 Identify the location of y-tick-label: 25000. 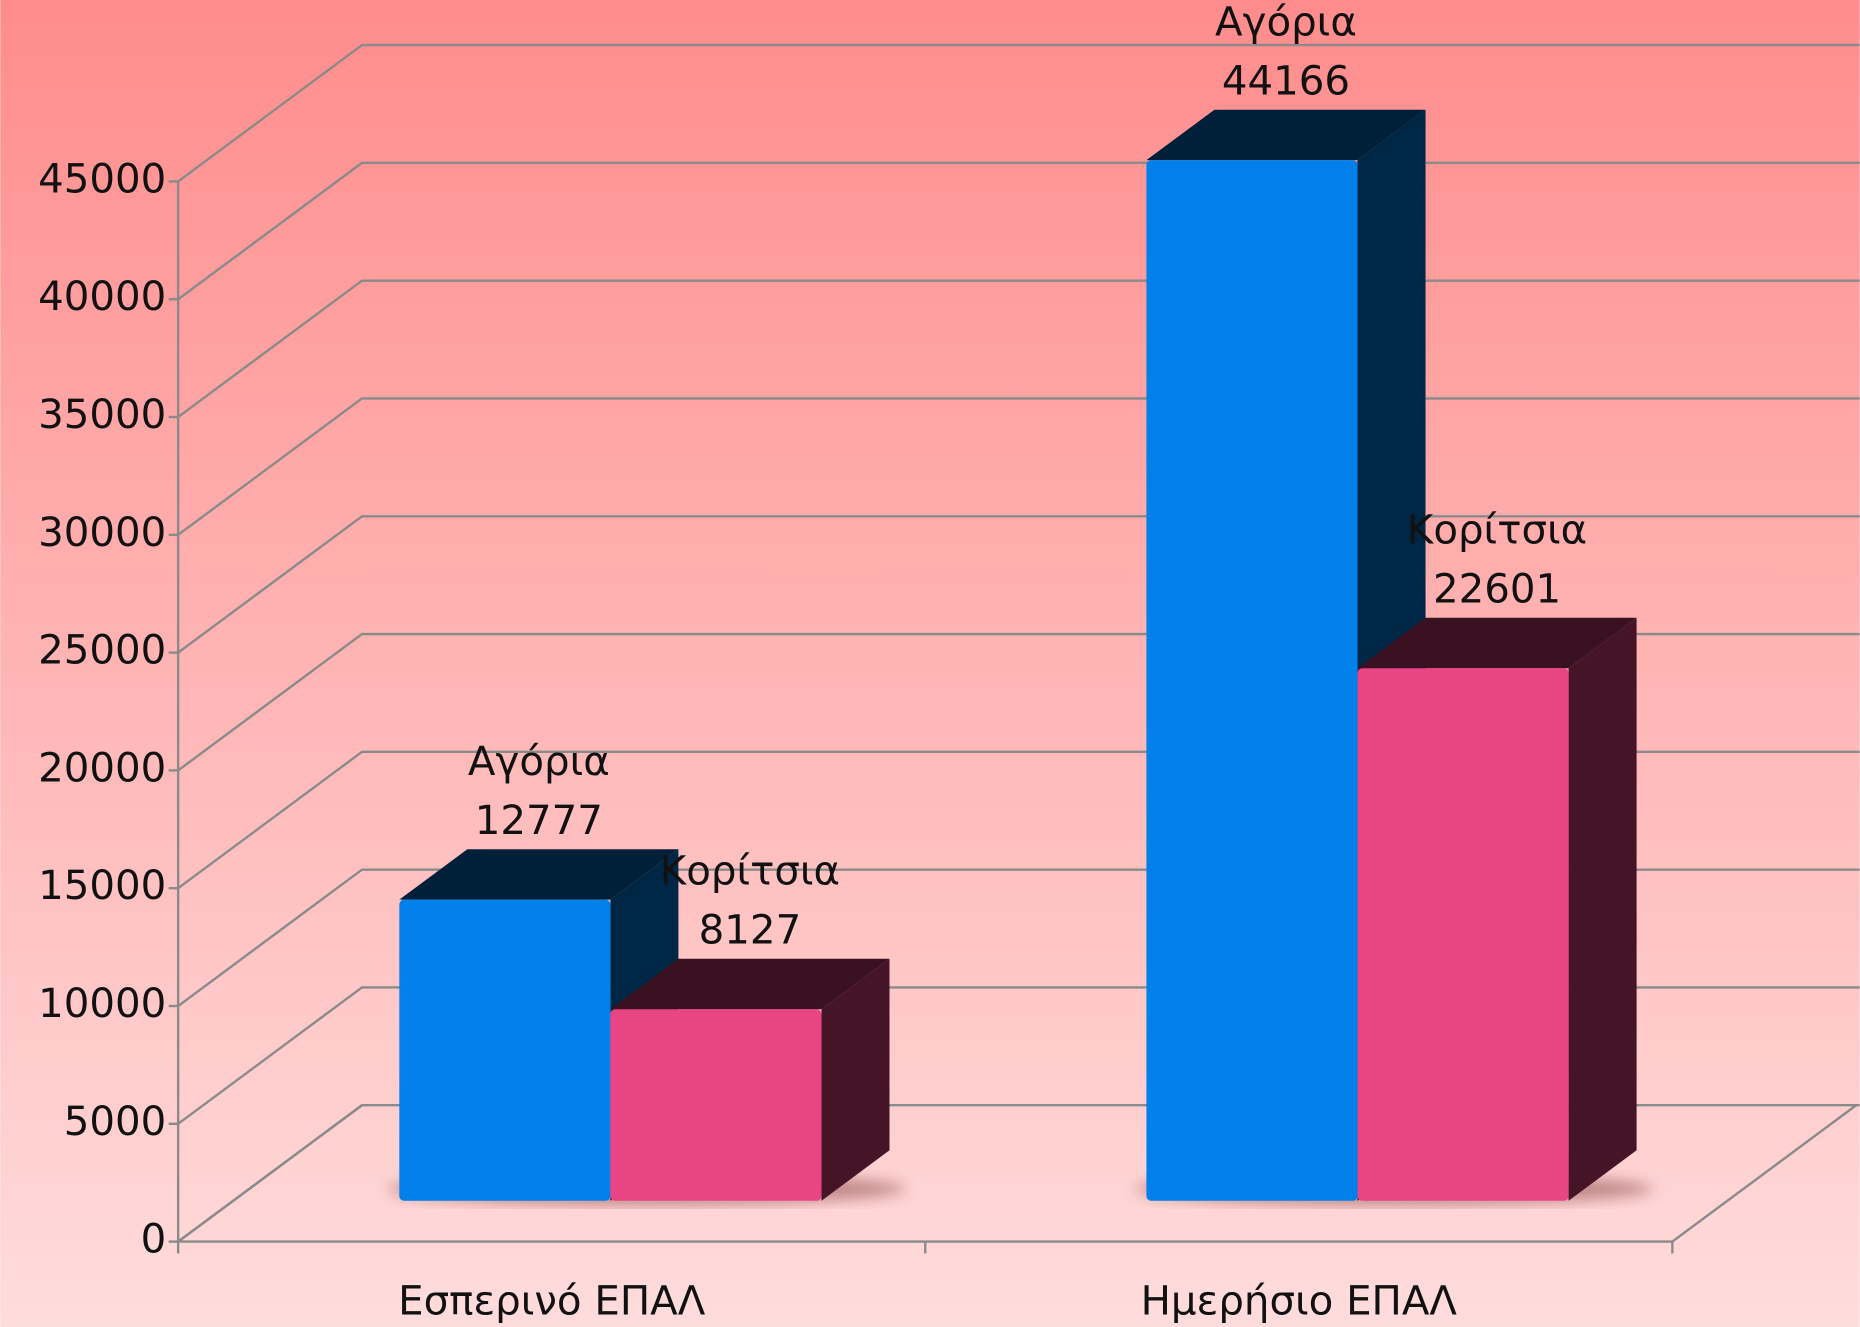
(102, 650).